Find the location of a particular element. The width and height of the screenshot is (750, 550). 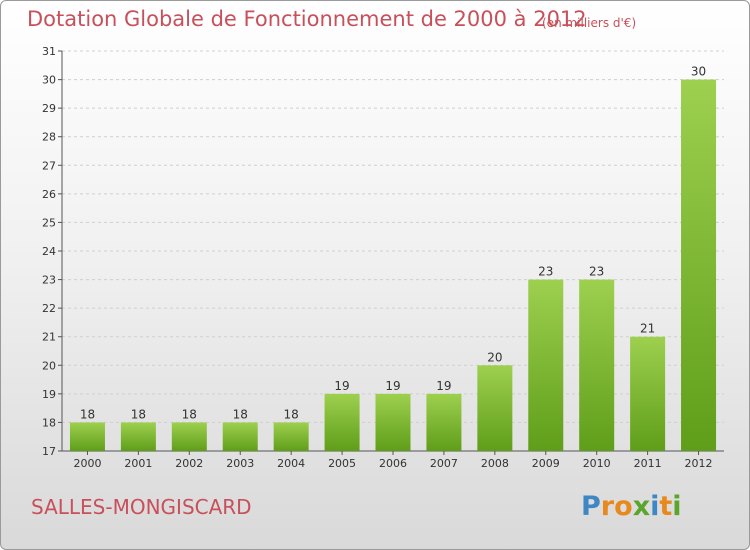

logo-letter: x is located at coordinates (641, 506).